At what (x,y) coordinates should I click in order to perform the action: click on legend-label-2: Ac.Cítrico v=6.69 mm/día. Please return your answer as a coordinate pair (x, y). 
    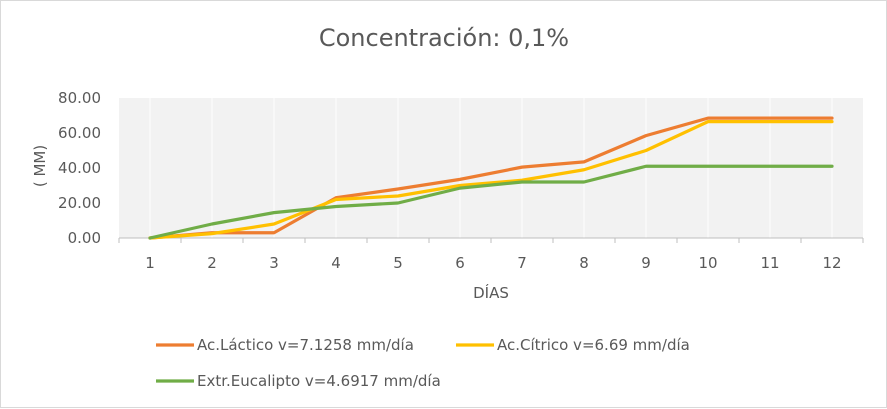
    Looking at the image, I should click on (593, 345).